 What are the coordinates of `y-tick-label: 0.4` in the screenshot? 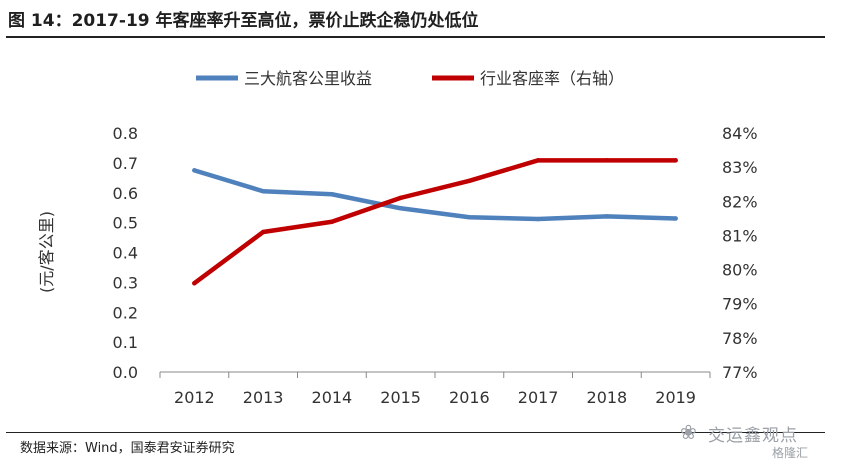 It's located at (125, 253).